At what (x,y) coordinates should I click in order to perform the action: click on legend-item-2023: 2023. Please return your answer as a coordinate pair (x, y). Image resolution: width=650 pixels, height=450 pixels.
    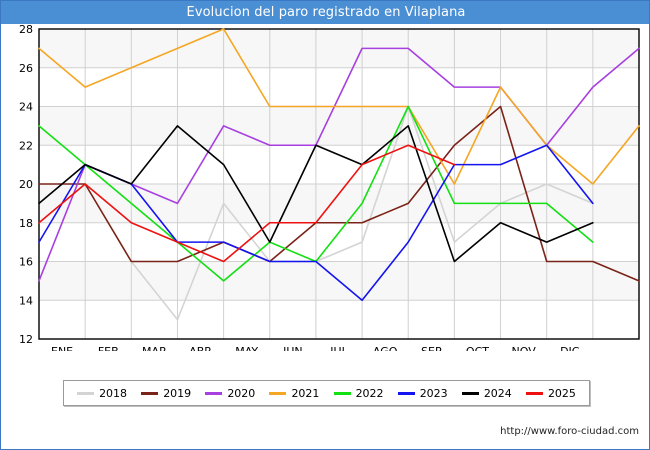
    Looking at the image, I should click on (422, 393).